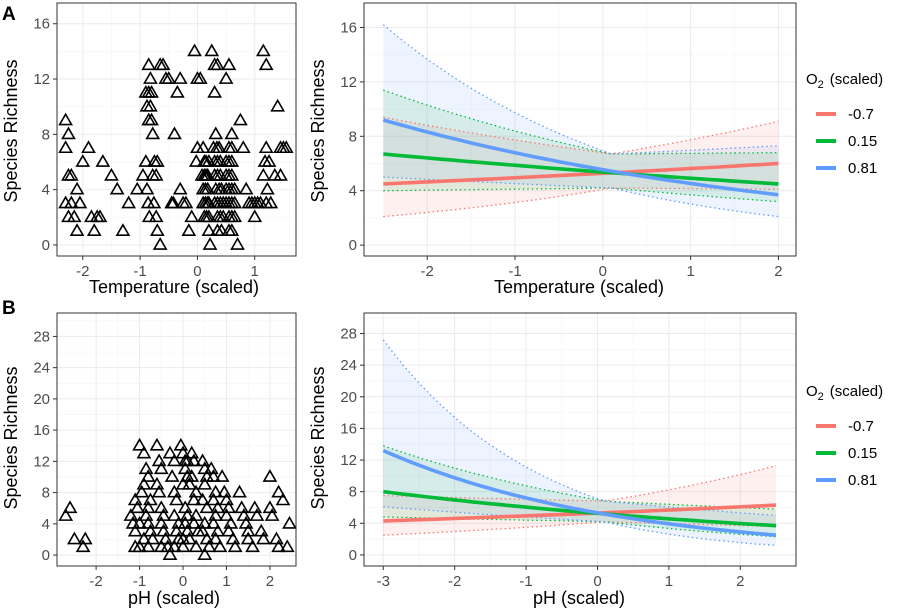  I want to click on x-tick-label: 0, so click(603, 271).